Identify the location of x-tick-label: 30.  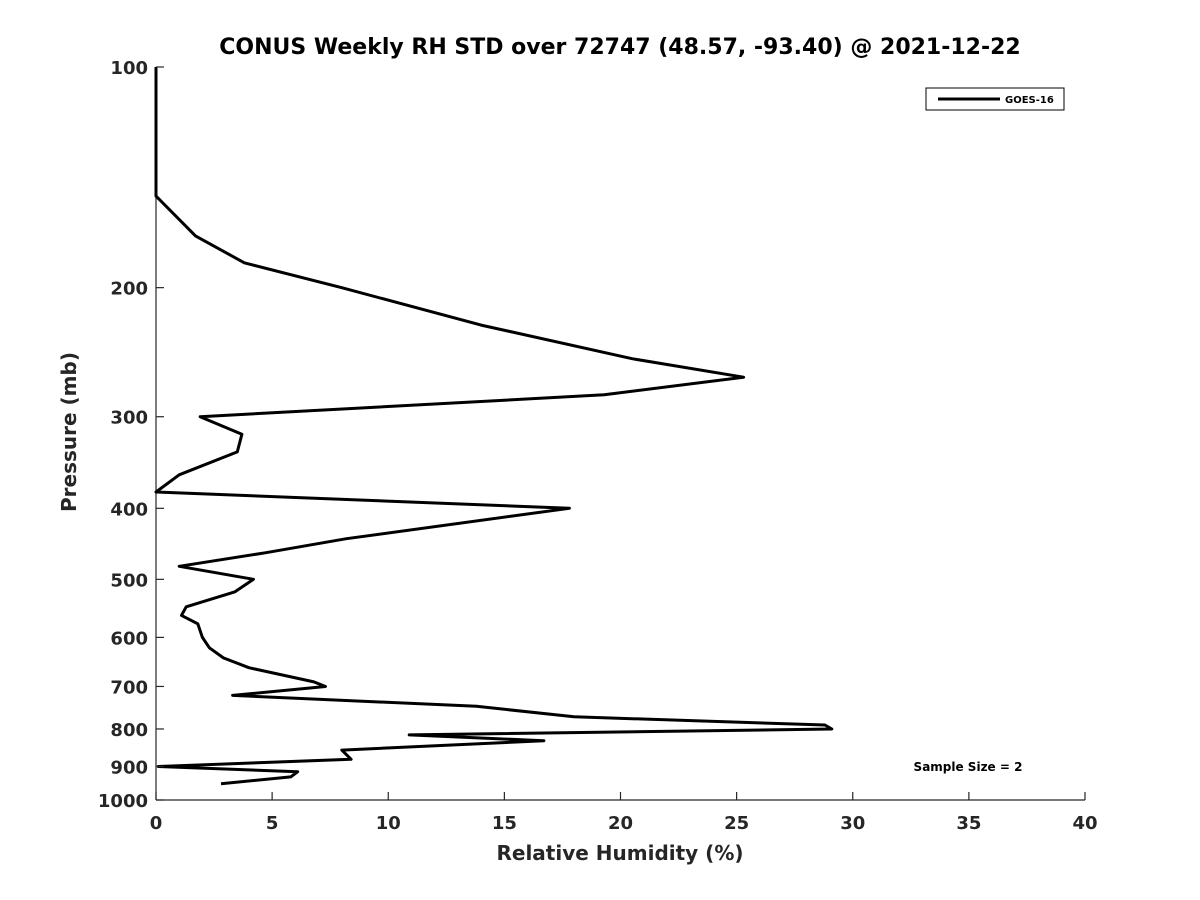
(852, 823).